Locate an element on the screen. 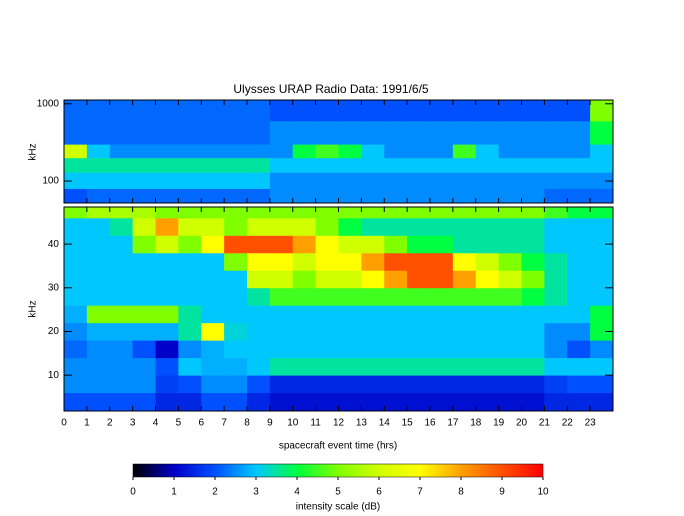 This screenshot has height=516, width=684. x-tick-label: 6 is located at coordinates (201, 423).